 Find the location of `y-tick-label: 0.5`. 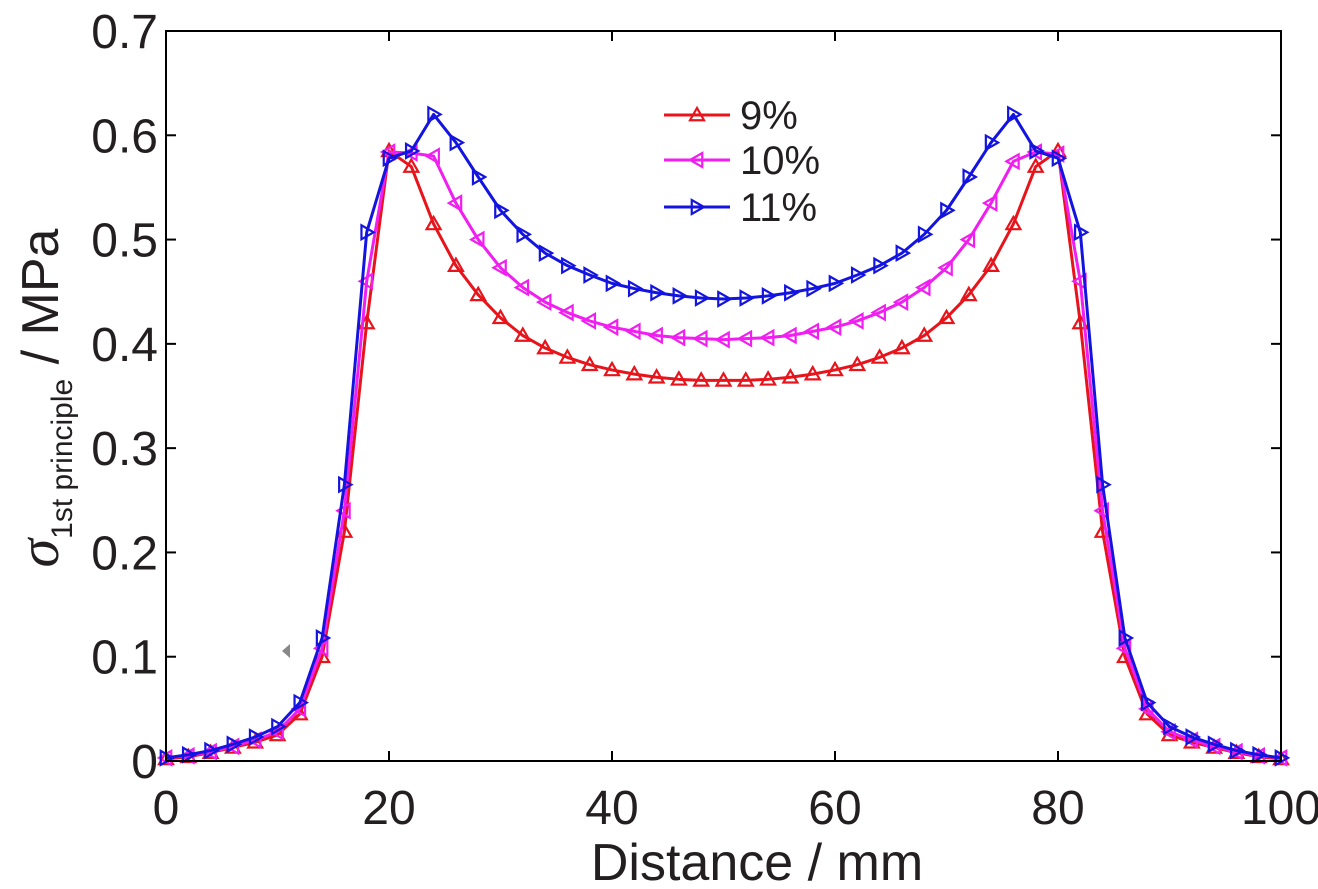

y-tick-label: 0.5 is located at coordinates (124, 241).